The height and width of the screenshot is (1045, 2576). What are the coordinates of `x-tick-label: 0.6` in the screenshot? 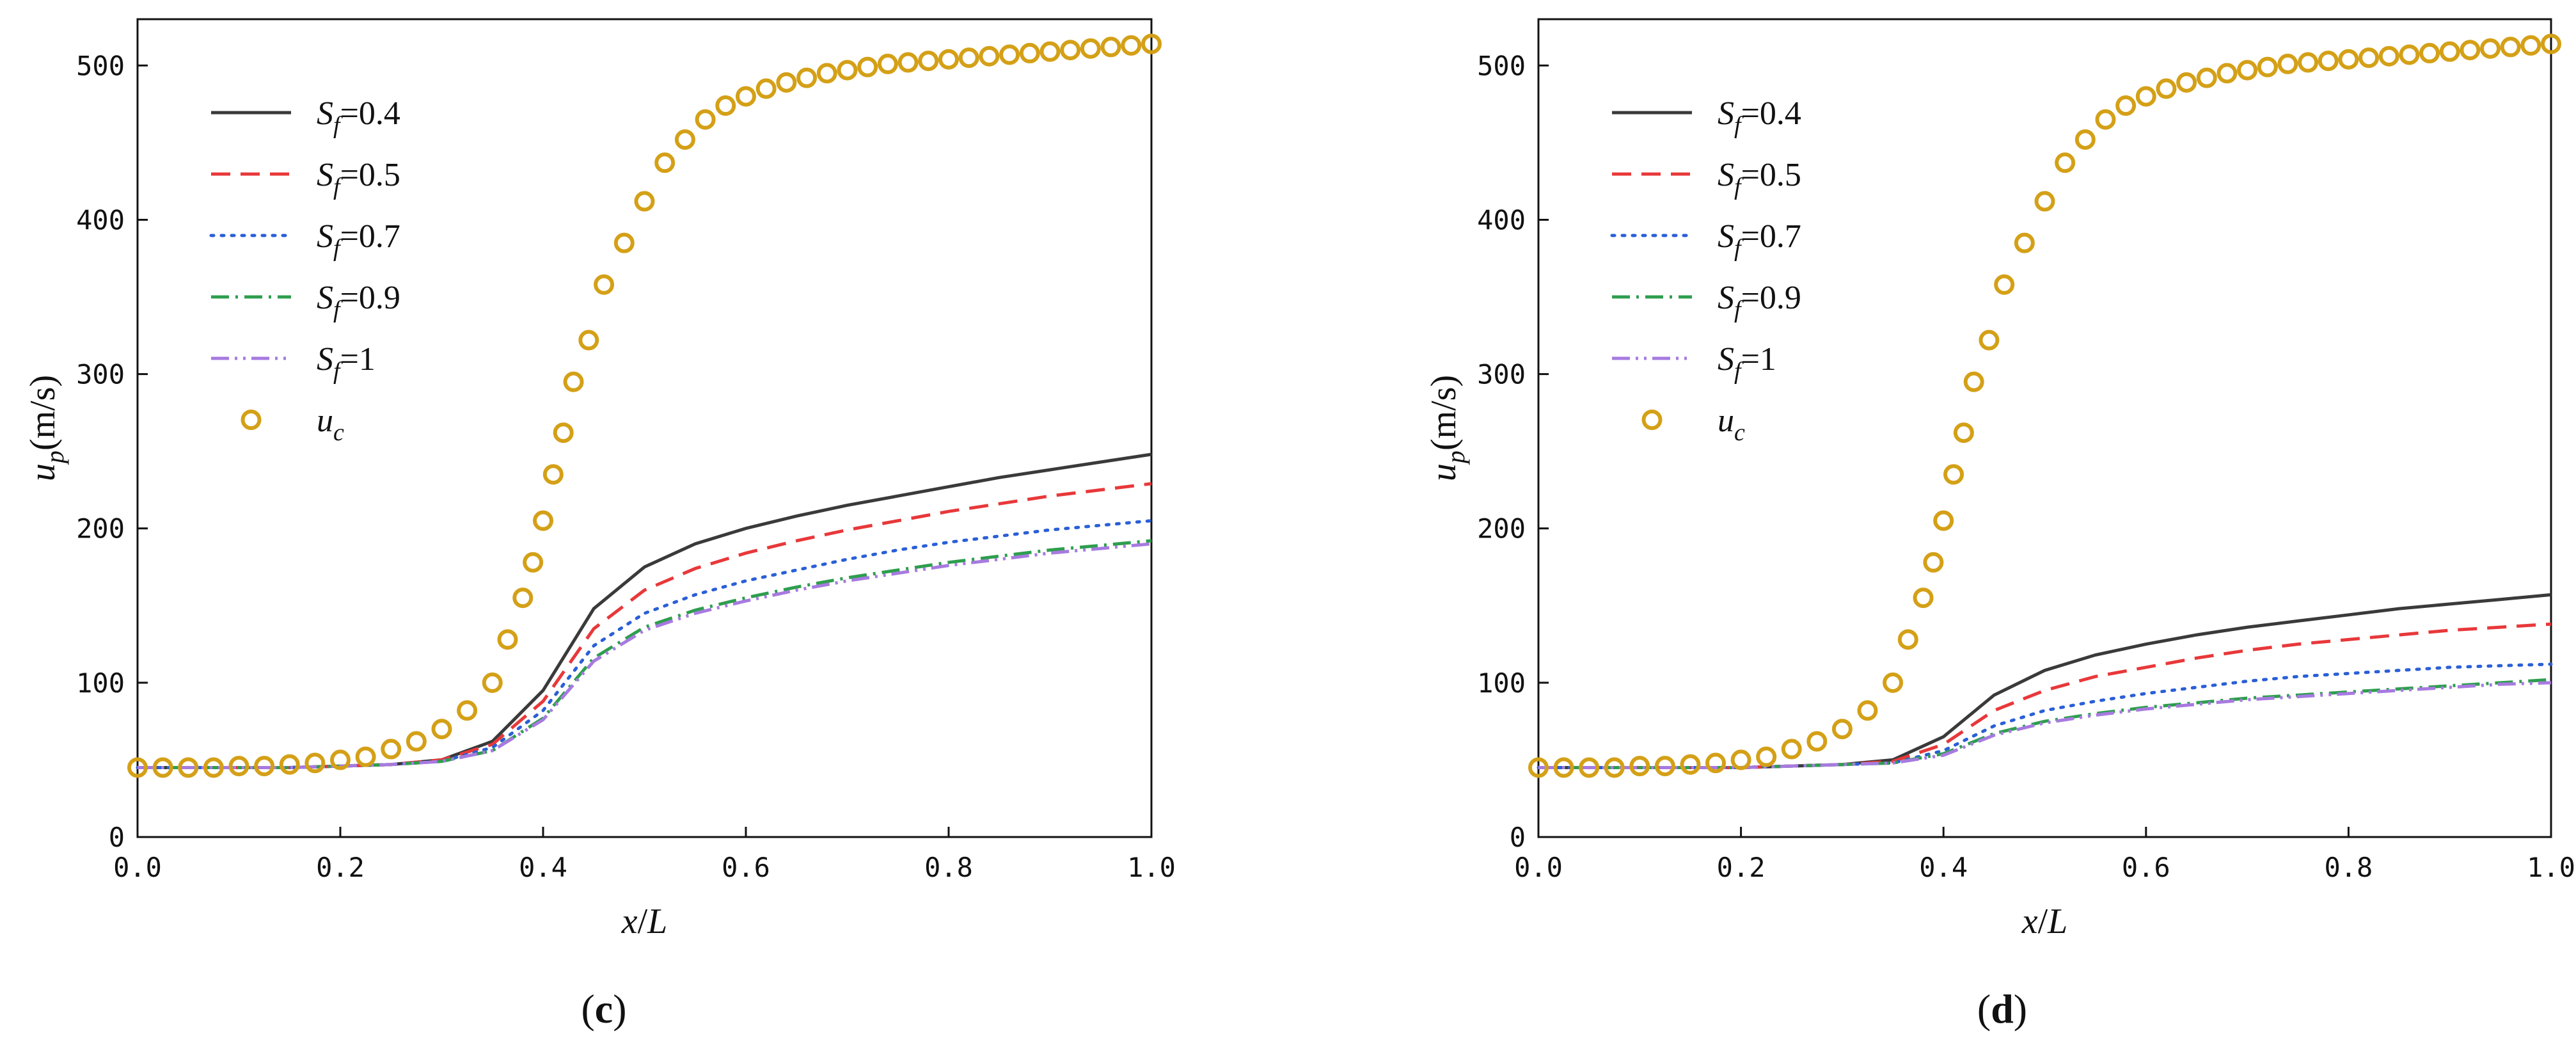 It's located at (2146, 867).